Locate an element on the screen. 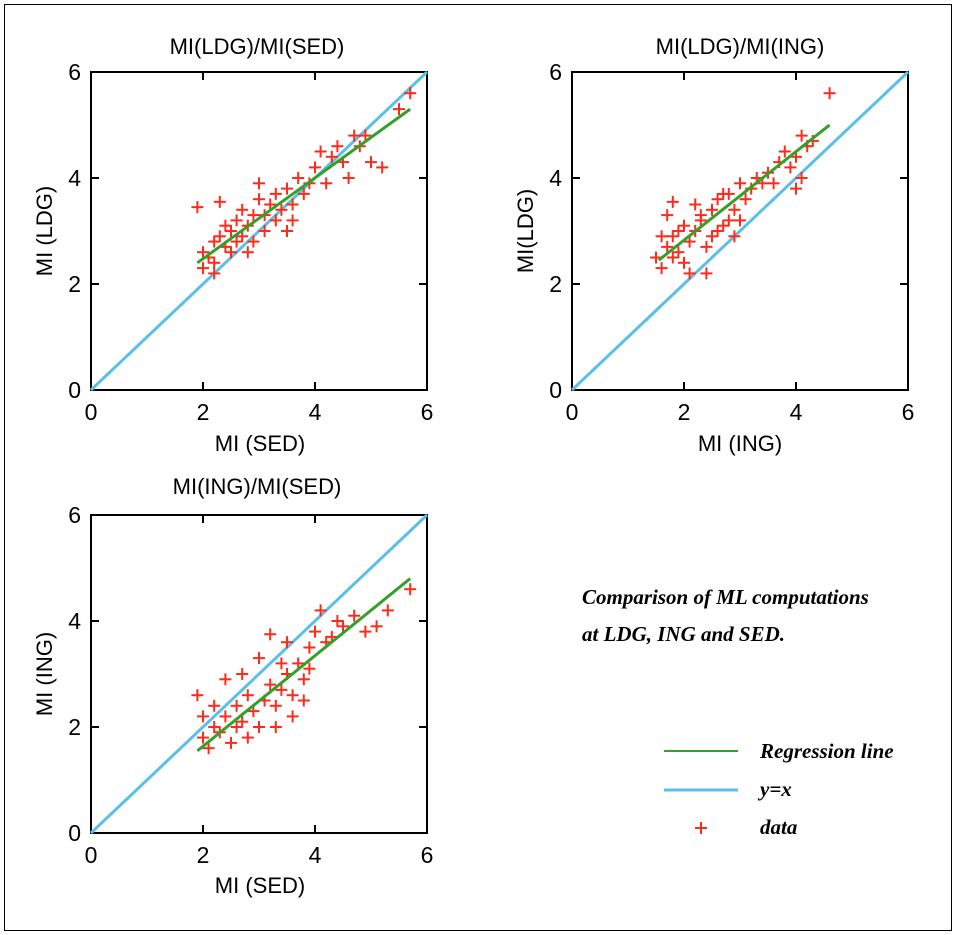 This screenshot has width=958, height=935. legend-data-label: data is located at coordinates (778, 827).